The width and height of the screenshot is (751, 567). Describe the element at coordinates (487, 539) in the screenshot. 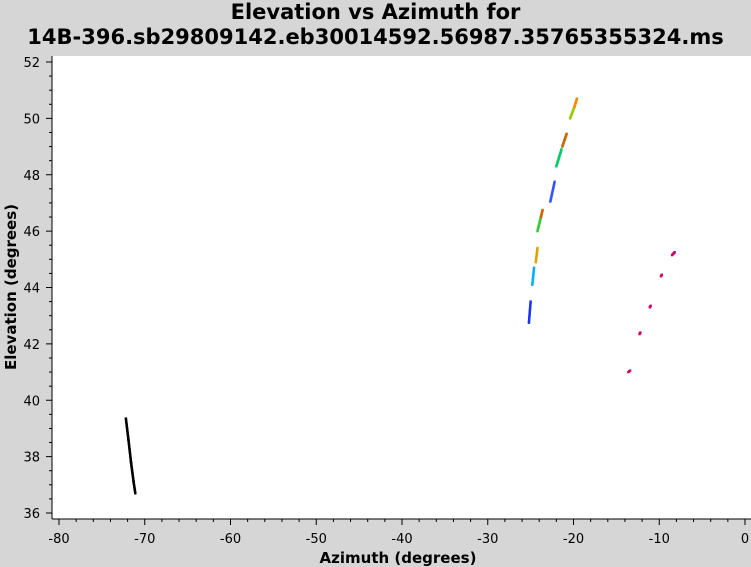

I see `x-tick-label: -30` at that location.